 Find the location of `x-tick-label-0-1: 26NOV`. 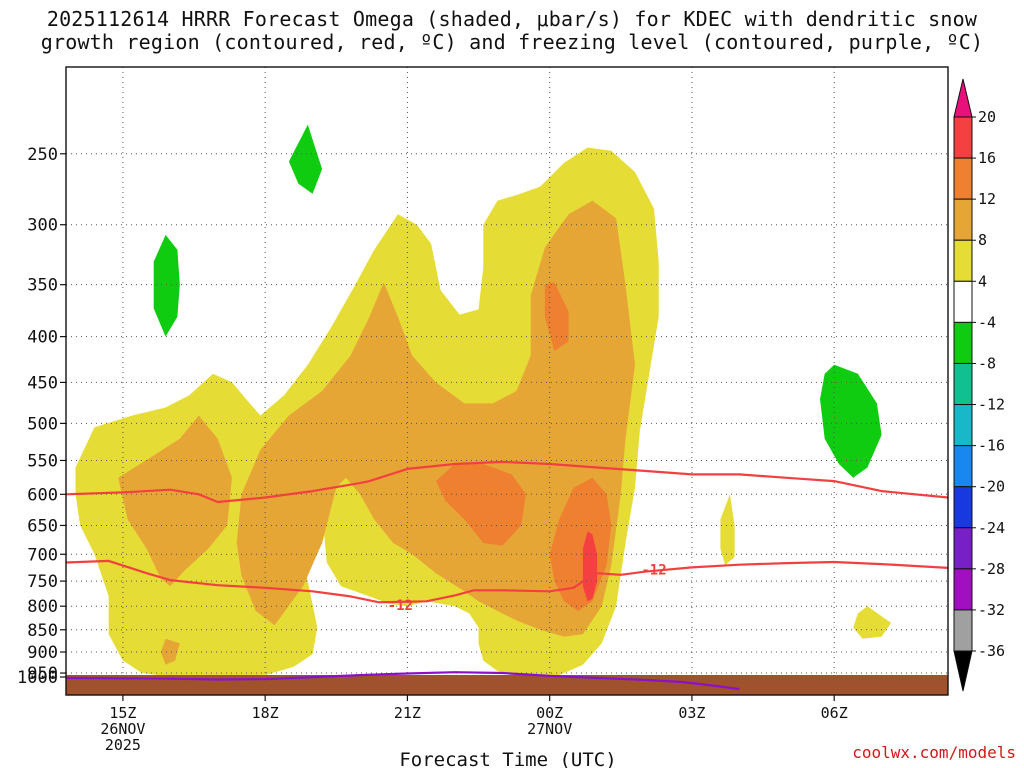

x-tick-label-0-1: 26NOV is located at coordinates (122, 729).